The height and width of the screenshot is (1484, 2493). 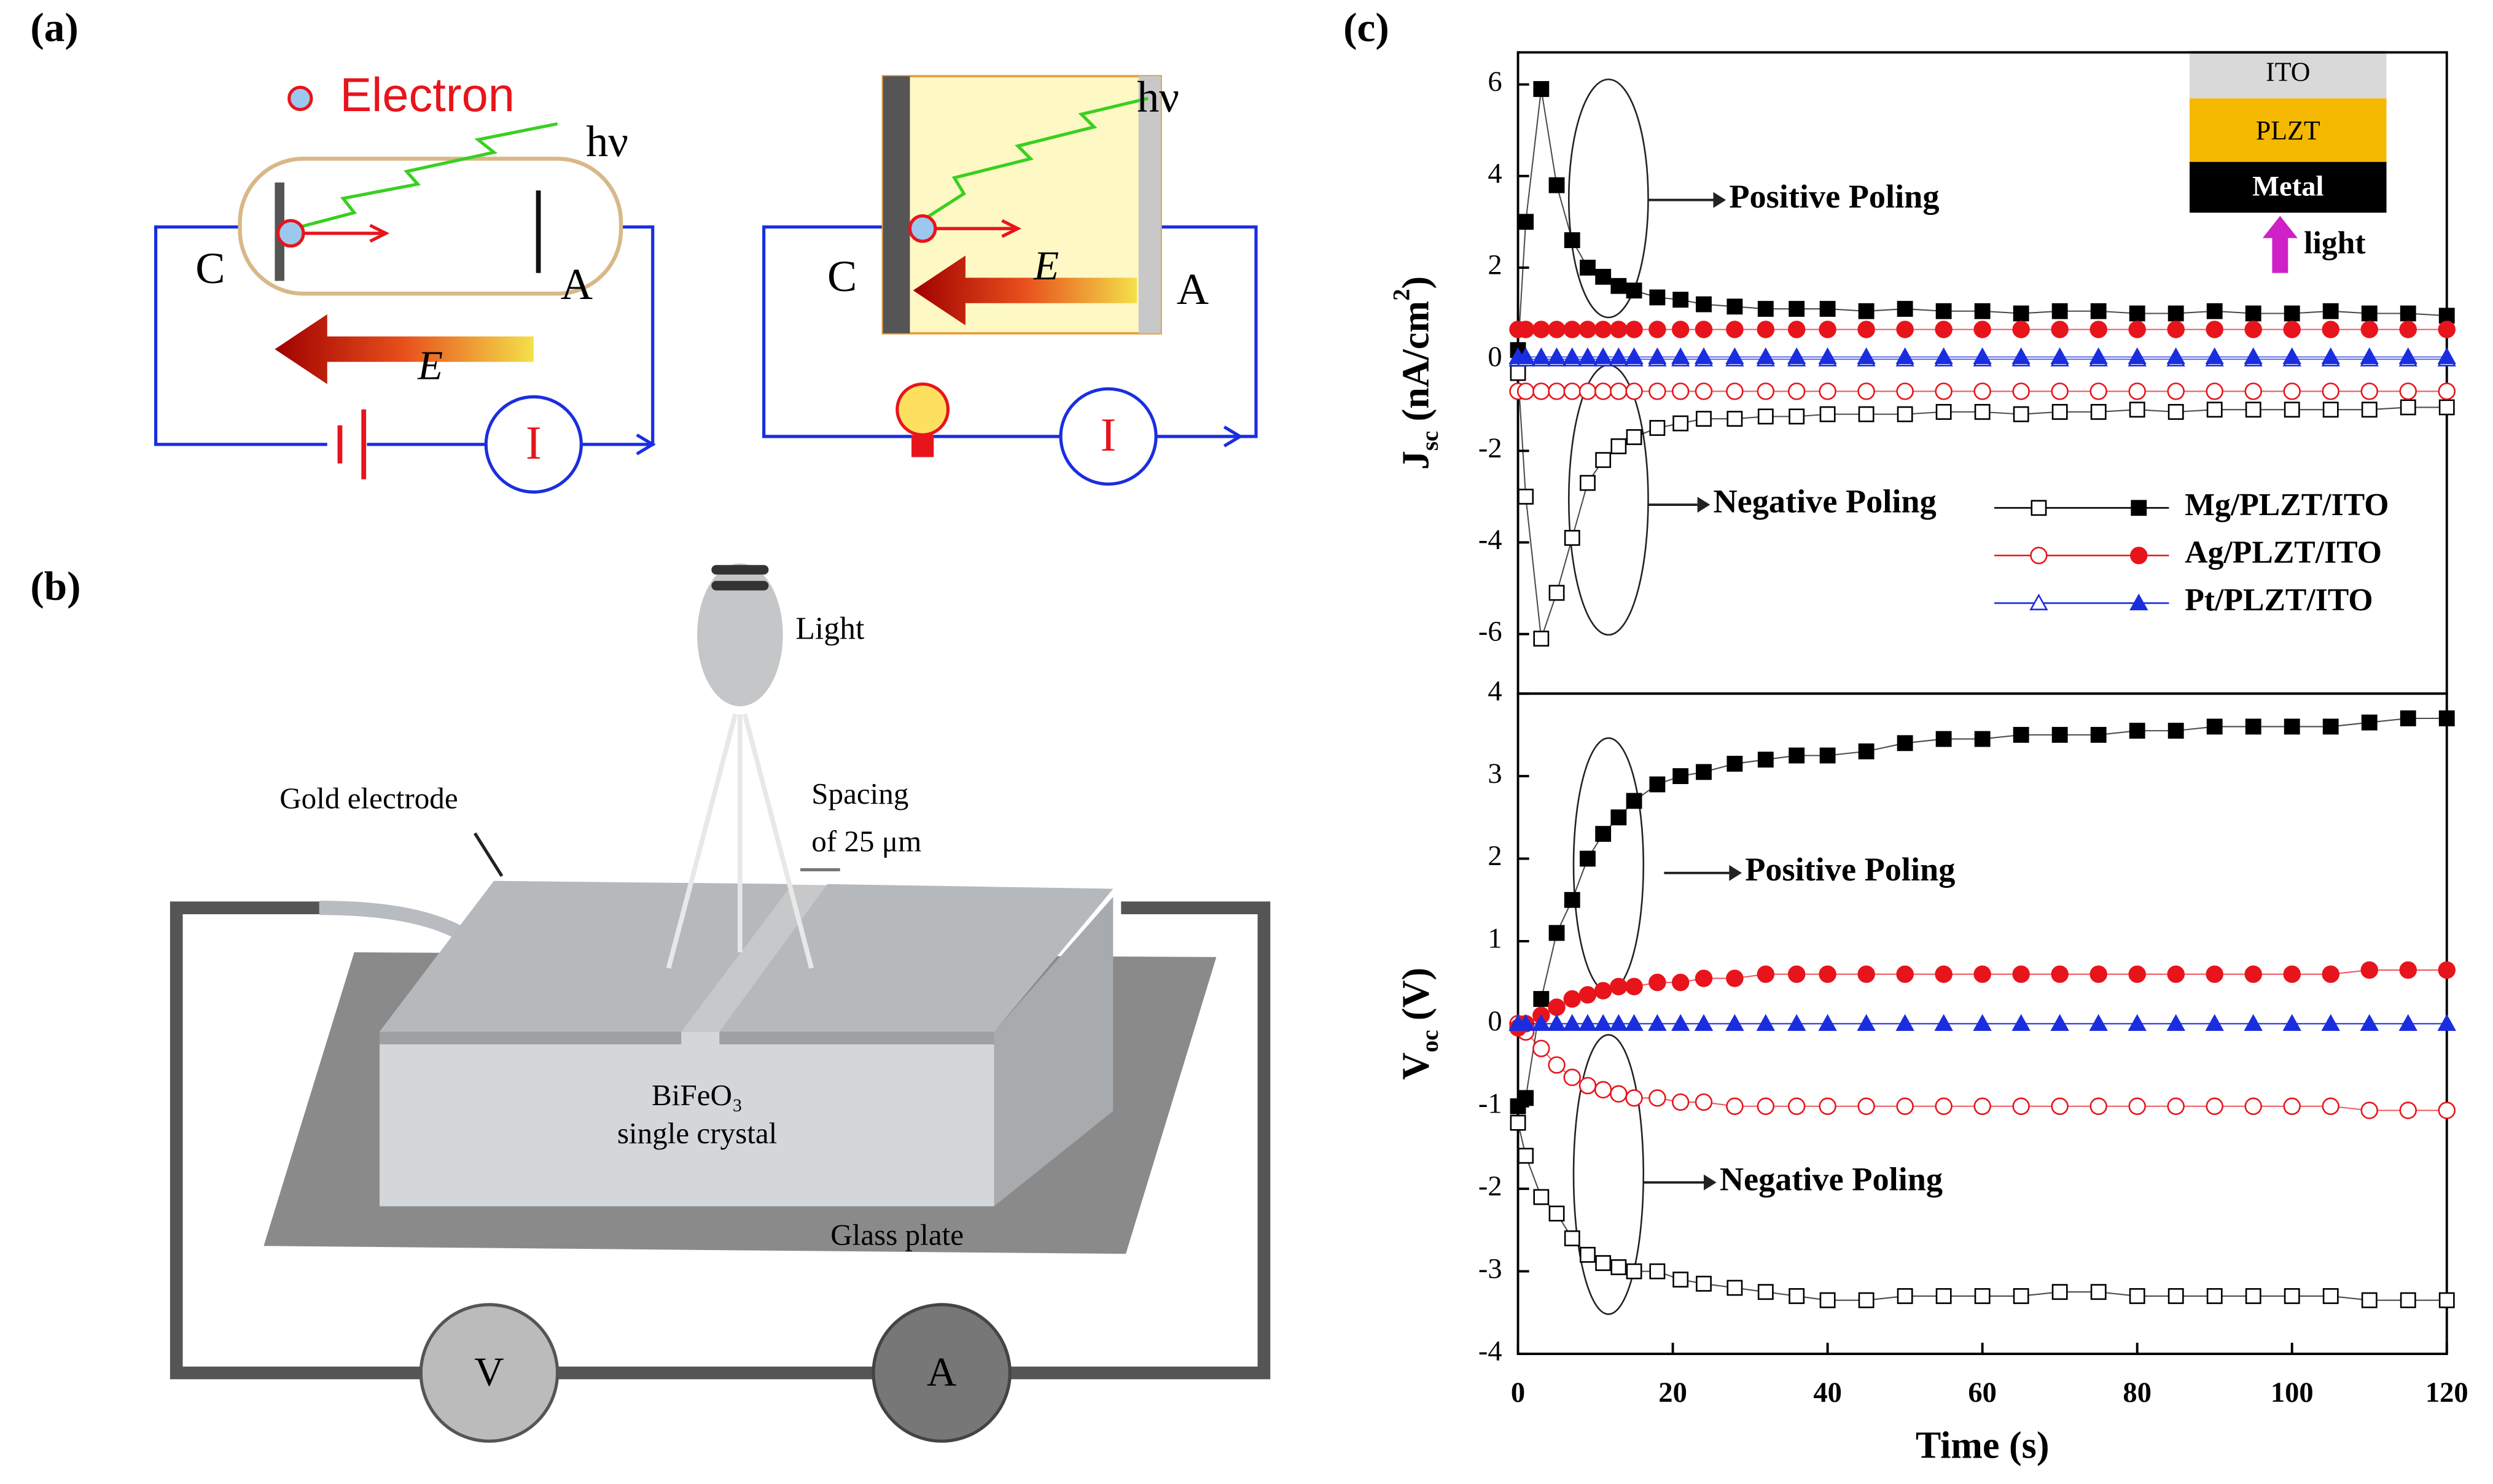 I want to click on y-tick-label: -3, so click(x=1490, y=1268).